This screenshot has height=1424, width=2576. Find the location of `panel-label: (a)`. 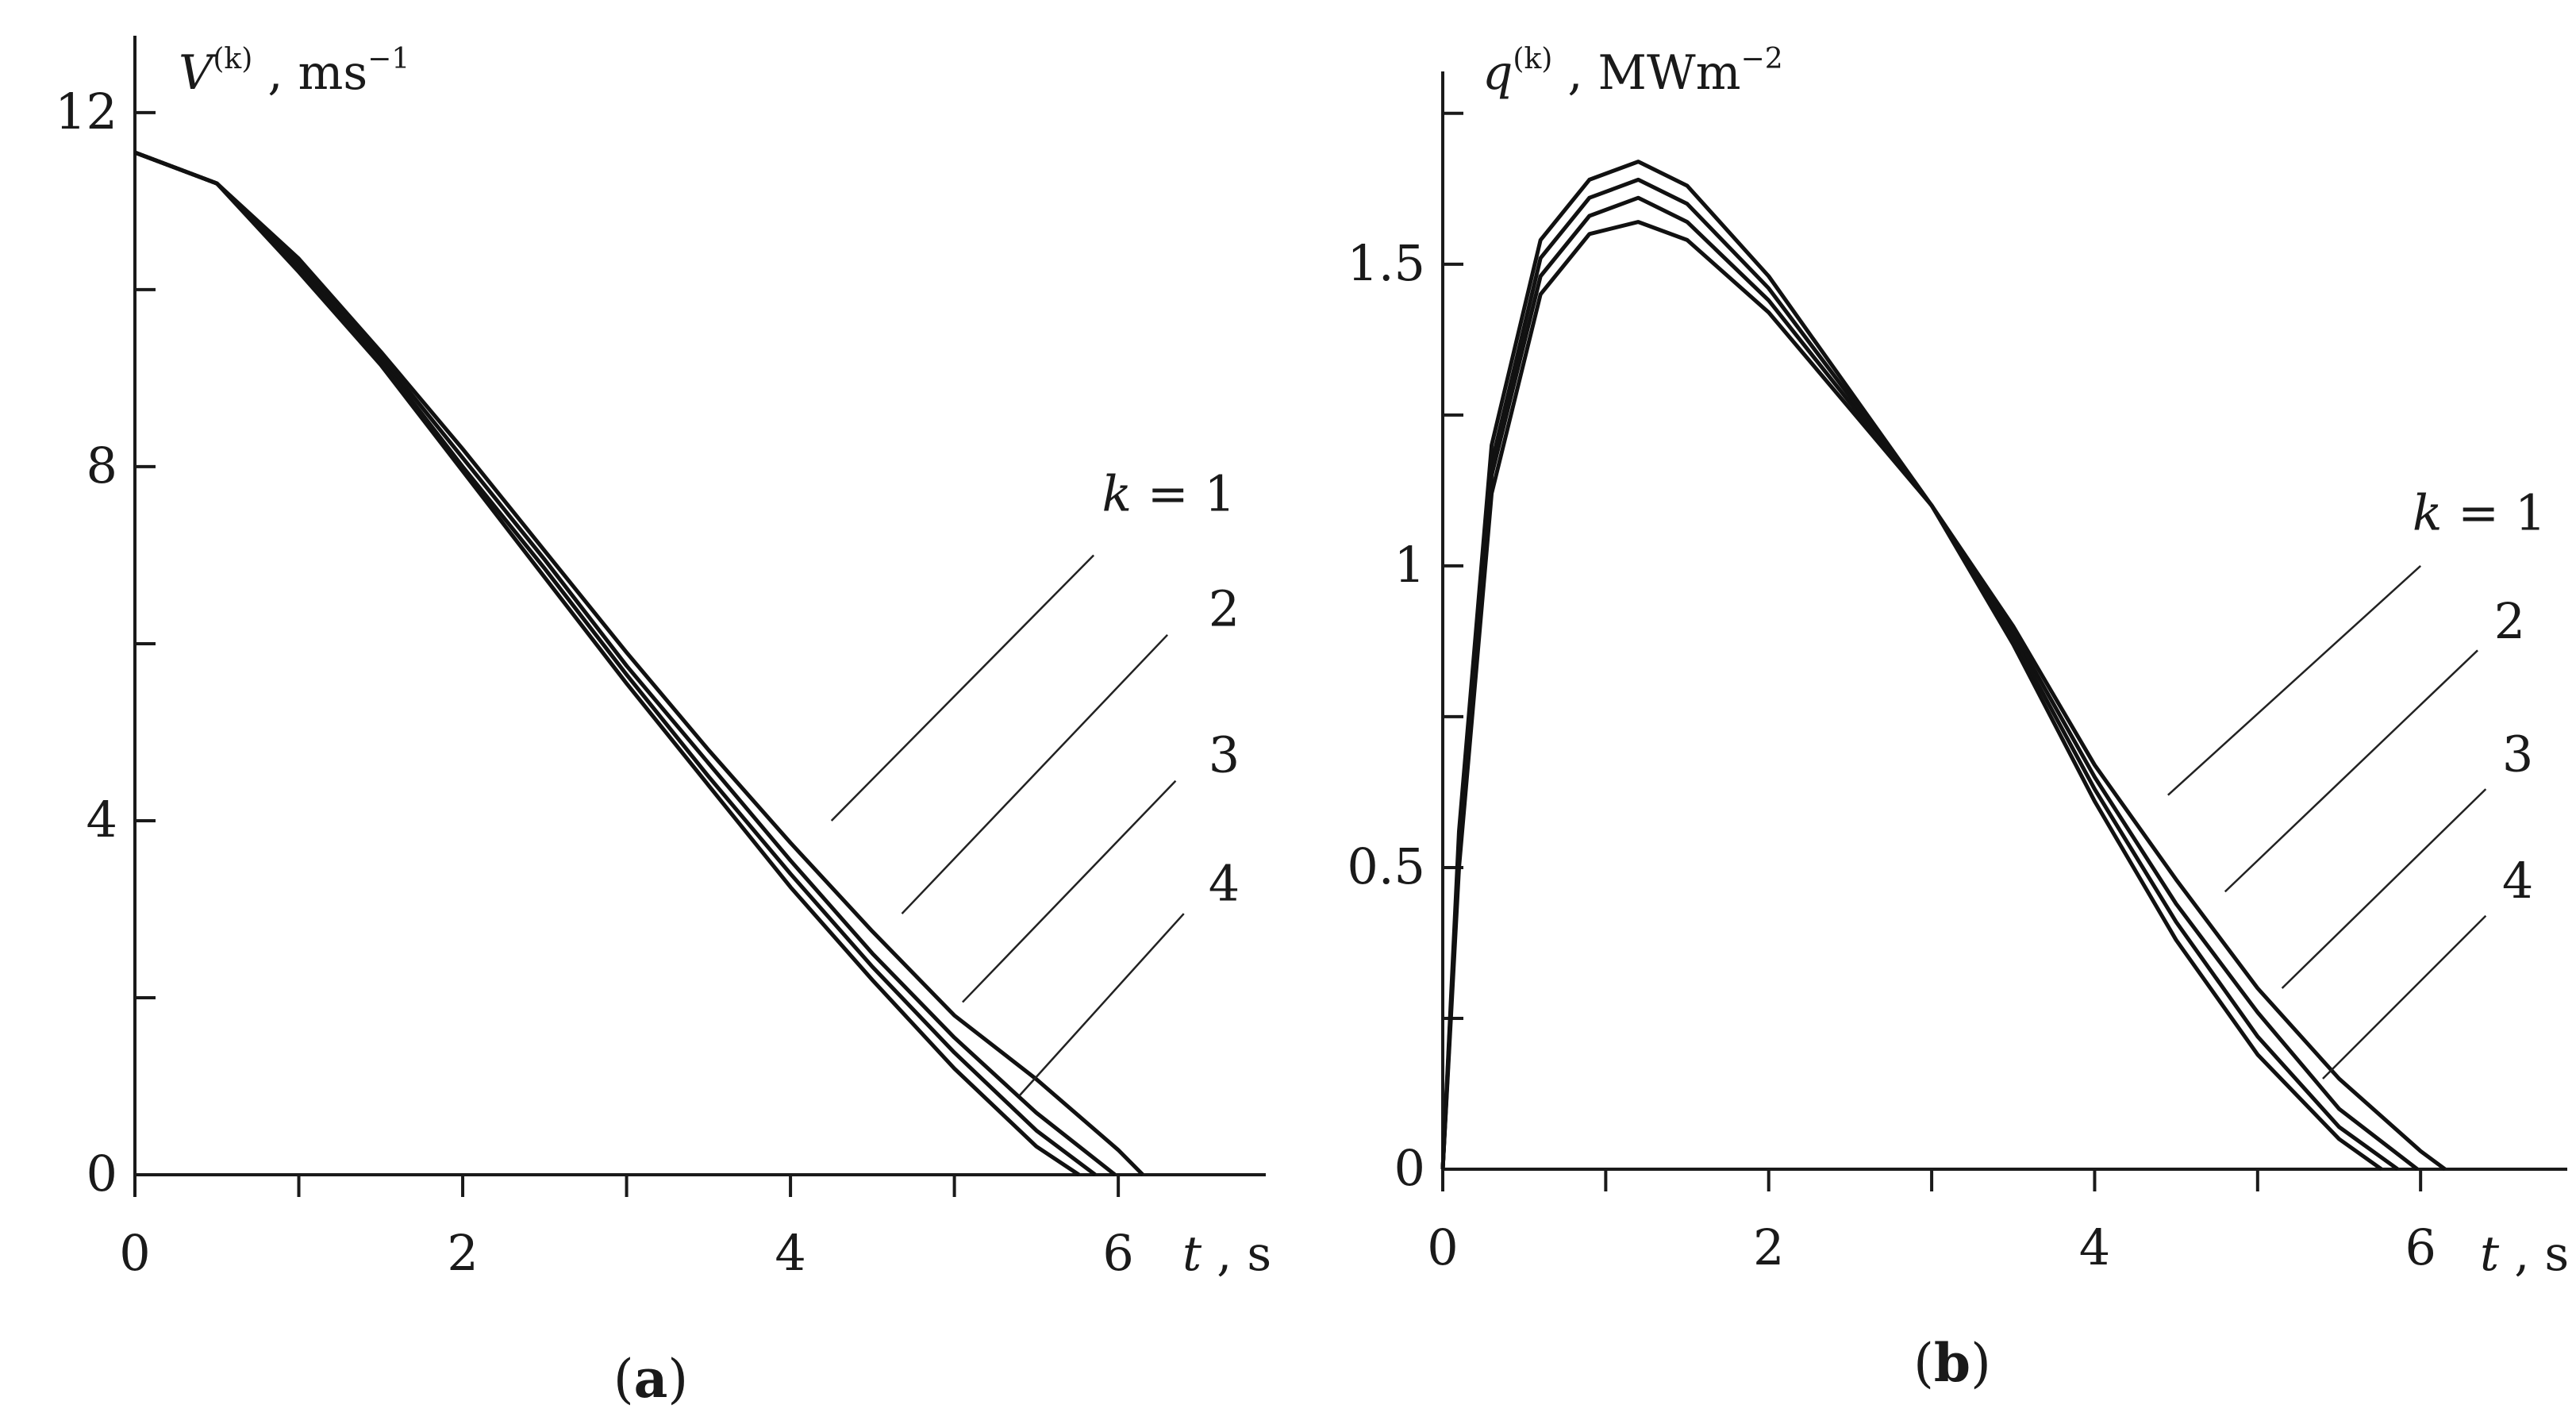

panel-label: (a) is located at coordinates (650, 1379).